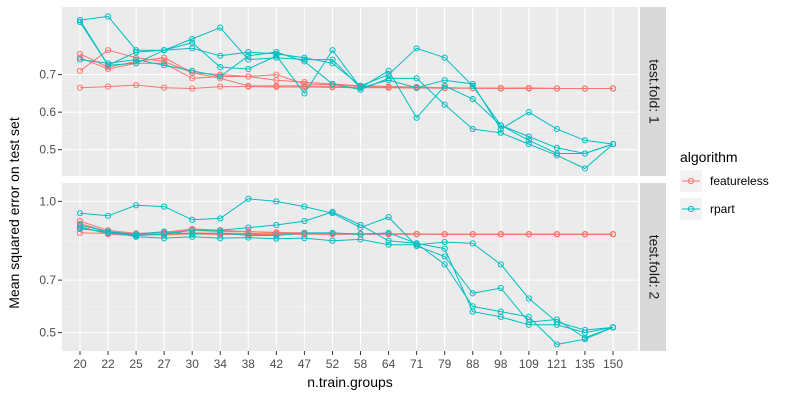 This screenshot has width=800, height=400. I want to click on x-tick-label: 22, so click(108, 364).